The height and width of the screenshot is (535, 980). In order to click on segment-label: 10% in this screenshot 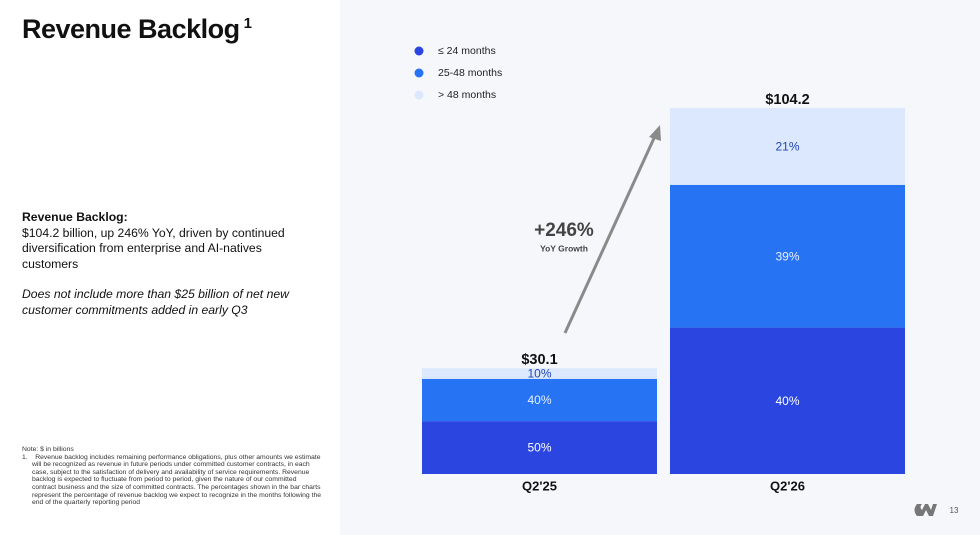, I will do `click(539, 374)`.